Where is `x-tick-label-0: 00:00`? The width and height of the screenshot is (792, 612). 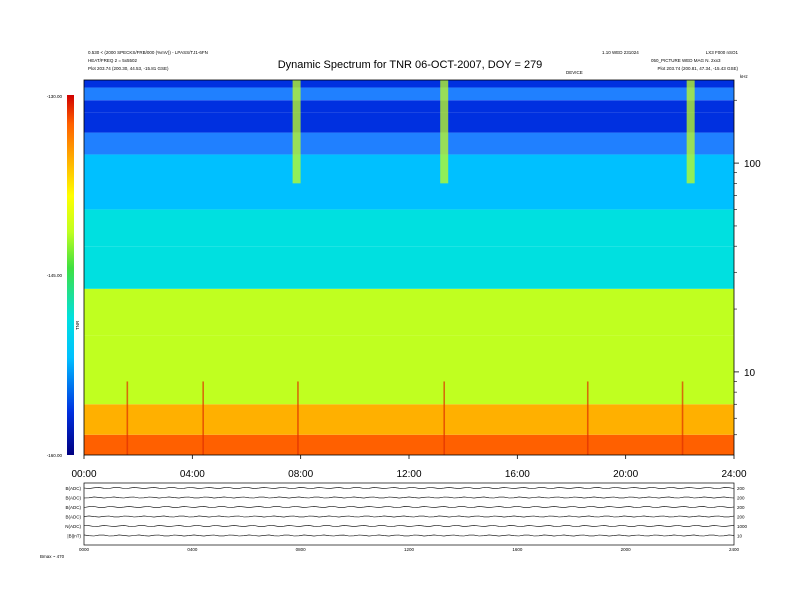 x-tick-label-0: 00:00 is located at coordinates (83, 474).